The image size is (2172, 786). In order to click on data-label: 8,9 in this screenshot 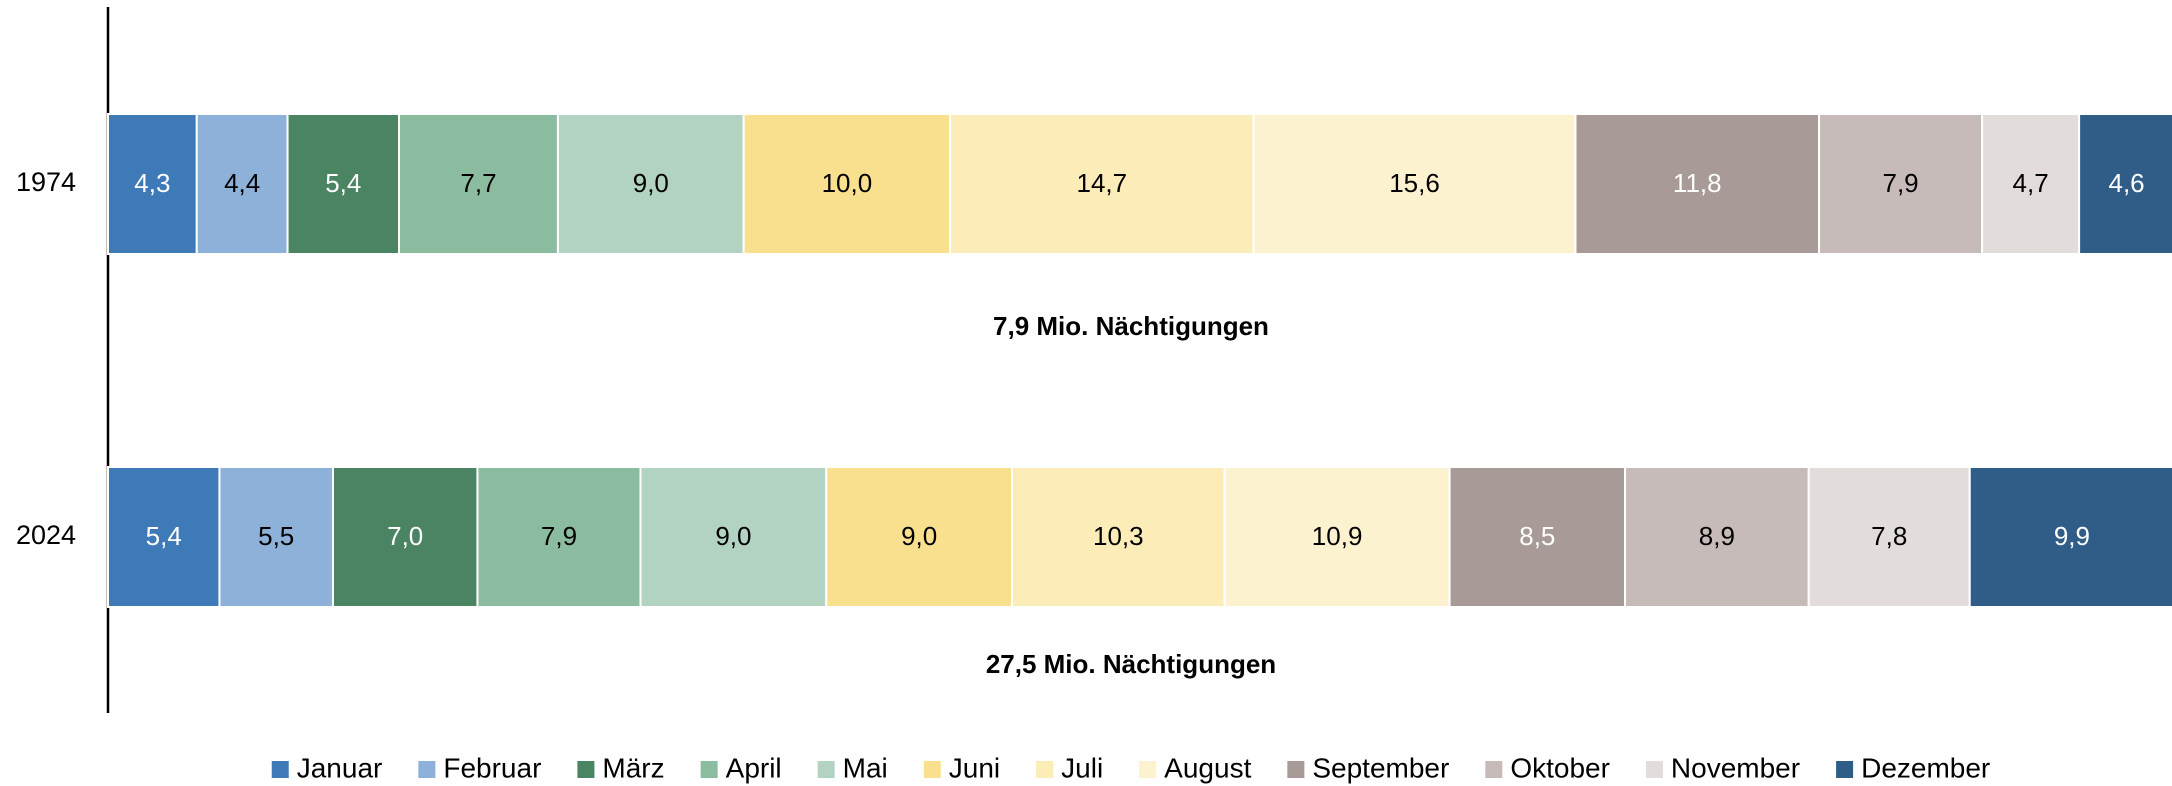, I will do `click(1717, 536)`.